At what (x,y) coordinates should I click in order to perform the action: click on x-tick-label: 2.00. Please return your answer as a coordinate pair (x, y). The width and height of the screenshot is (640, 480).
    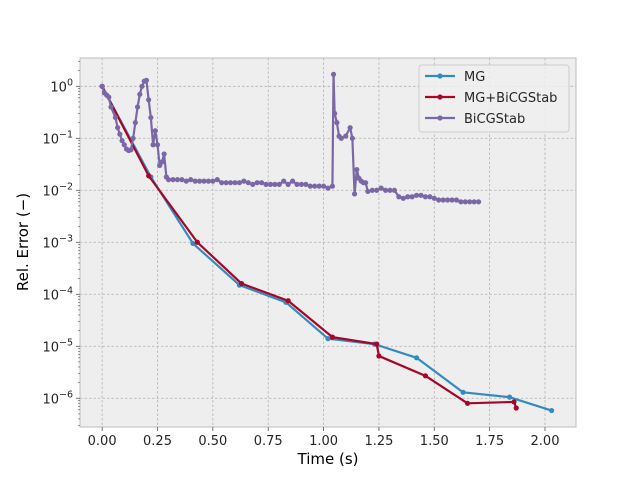
    Looking at the image, I should click on (545, 441).